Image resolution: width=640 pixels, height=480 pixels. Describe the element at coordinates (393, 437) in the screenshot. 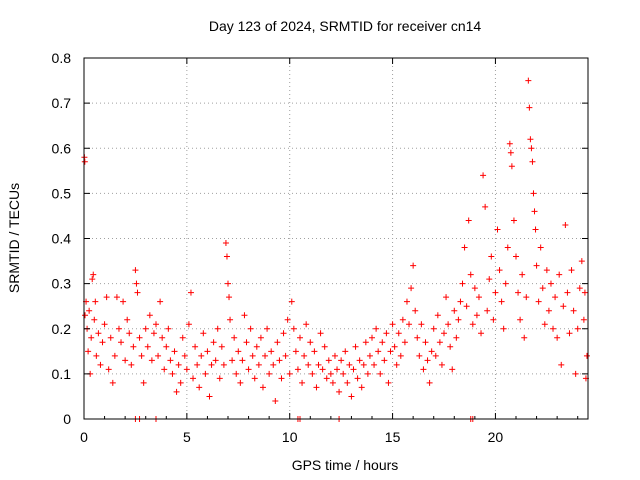

I see `x-tick-label: 15` at that location.